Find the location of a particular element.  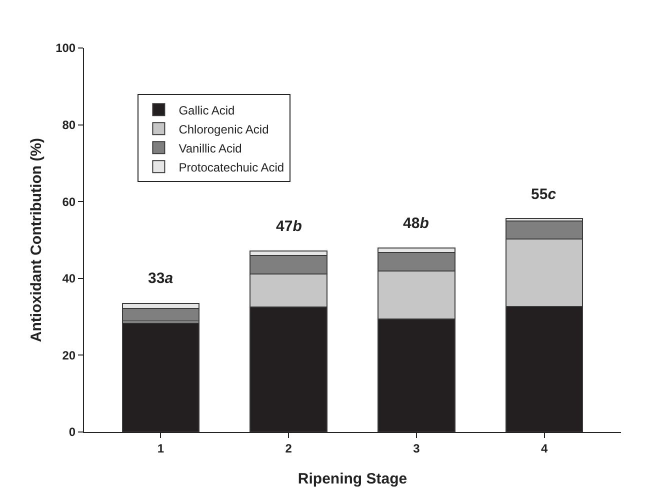

y-tick-label: 60 is located at coordinates (69, 201).